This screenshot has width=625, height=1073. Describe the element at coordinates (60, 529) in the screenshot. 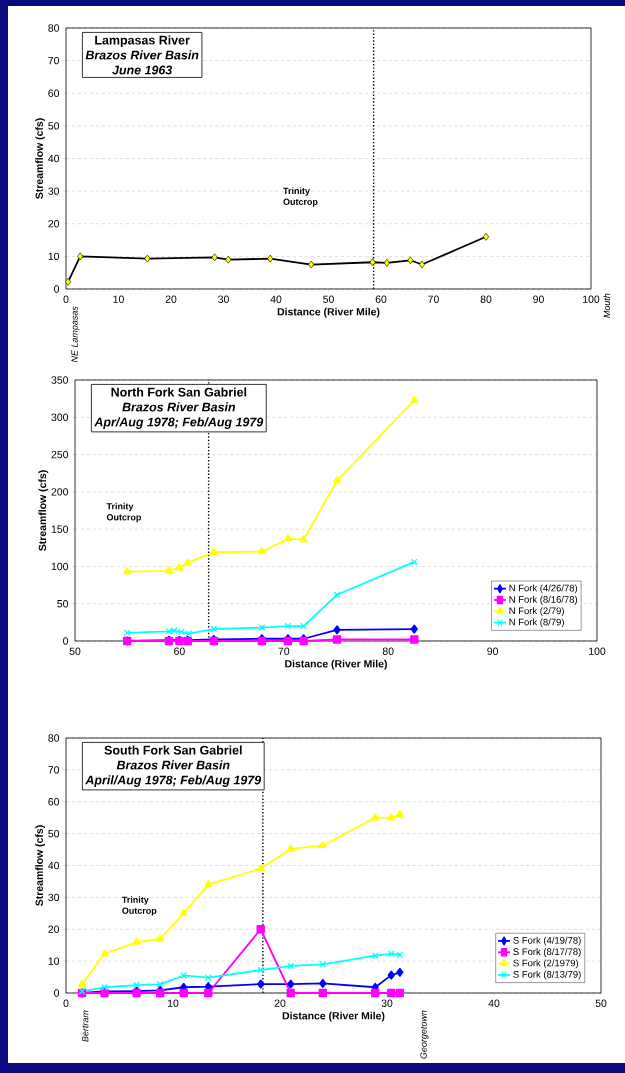

I see `y-tick-label: 150` at that location.